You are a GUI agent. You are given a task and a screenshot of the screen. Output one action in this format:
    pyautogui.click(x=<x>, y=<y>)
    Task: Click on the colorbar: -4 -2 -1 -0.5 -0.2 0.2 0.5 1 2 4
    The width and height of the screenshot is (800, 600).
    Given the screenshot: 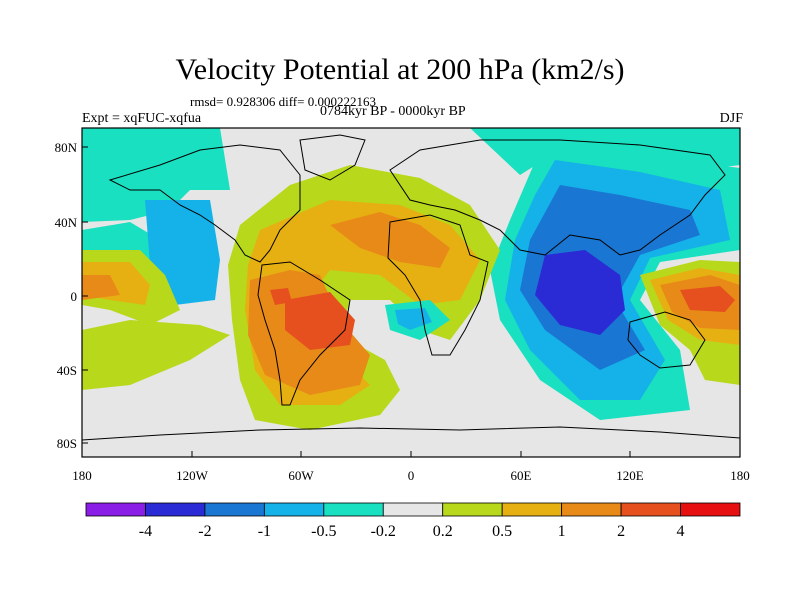 What is the action you would take?
    pyautogui.click(x=413, y=521)
    